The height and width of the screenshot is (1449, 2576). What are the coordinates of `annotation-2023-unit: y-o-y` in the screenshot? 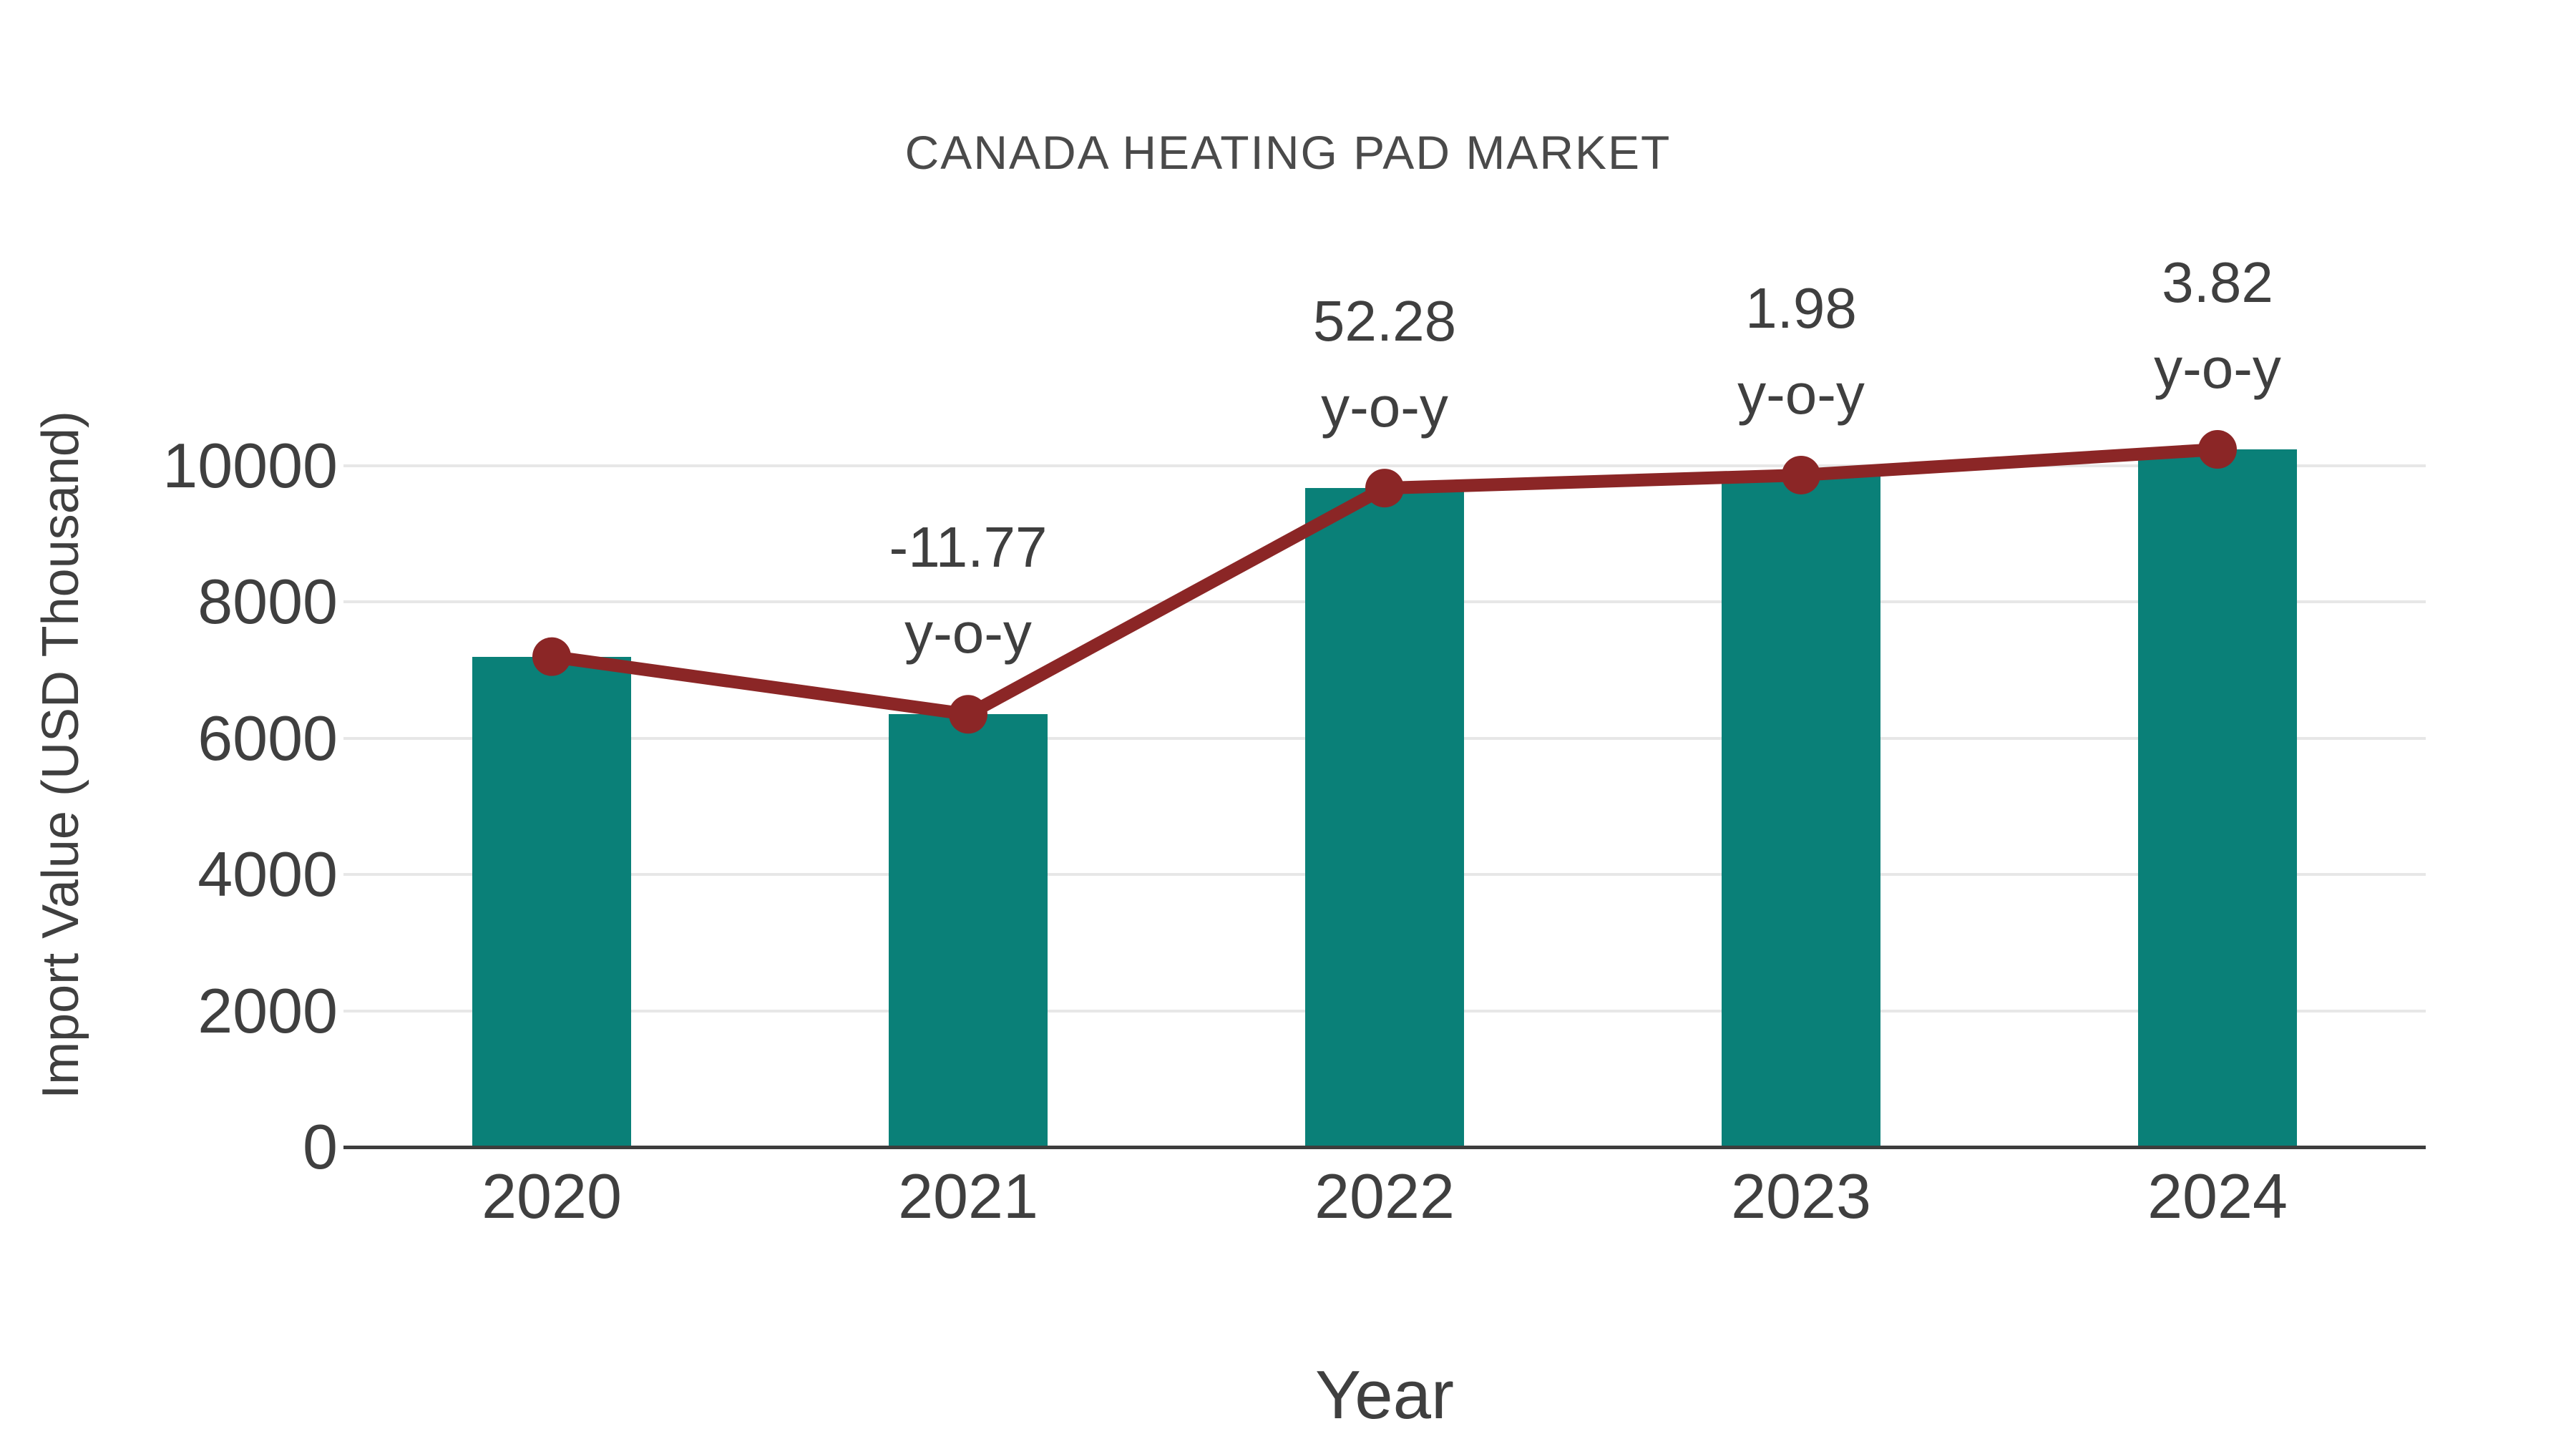 It's located at (1801, 393).